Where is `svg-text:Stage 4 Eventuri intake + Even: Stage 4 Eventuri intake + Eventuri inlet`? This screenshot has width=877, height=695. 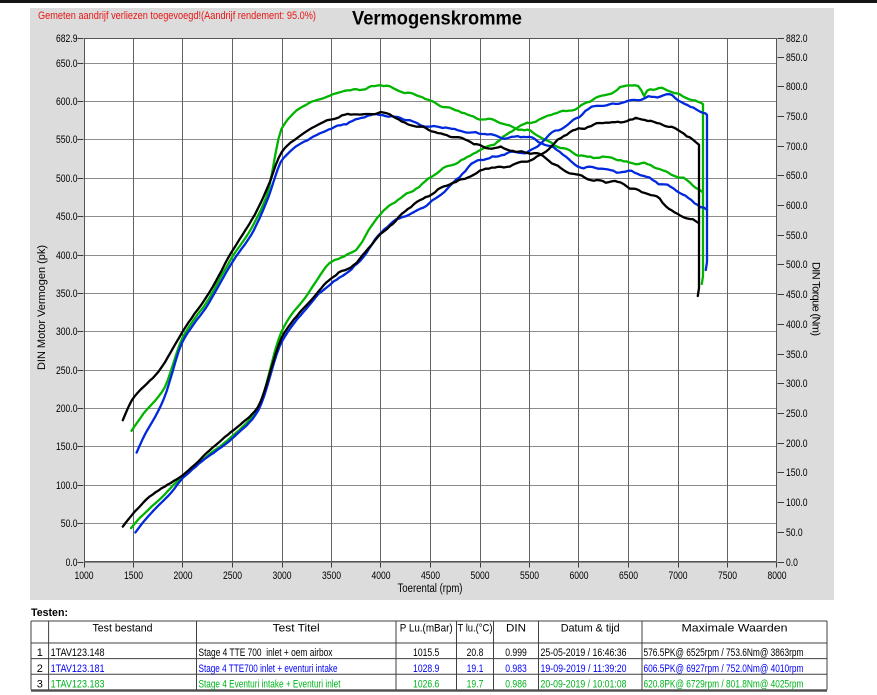
svg-text:Stage 4 Eventuri intake + Even: Stage 4 Eventuri intake + Eventuri inlet is located at coordinates (270, 685).